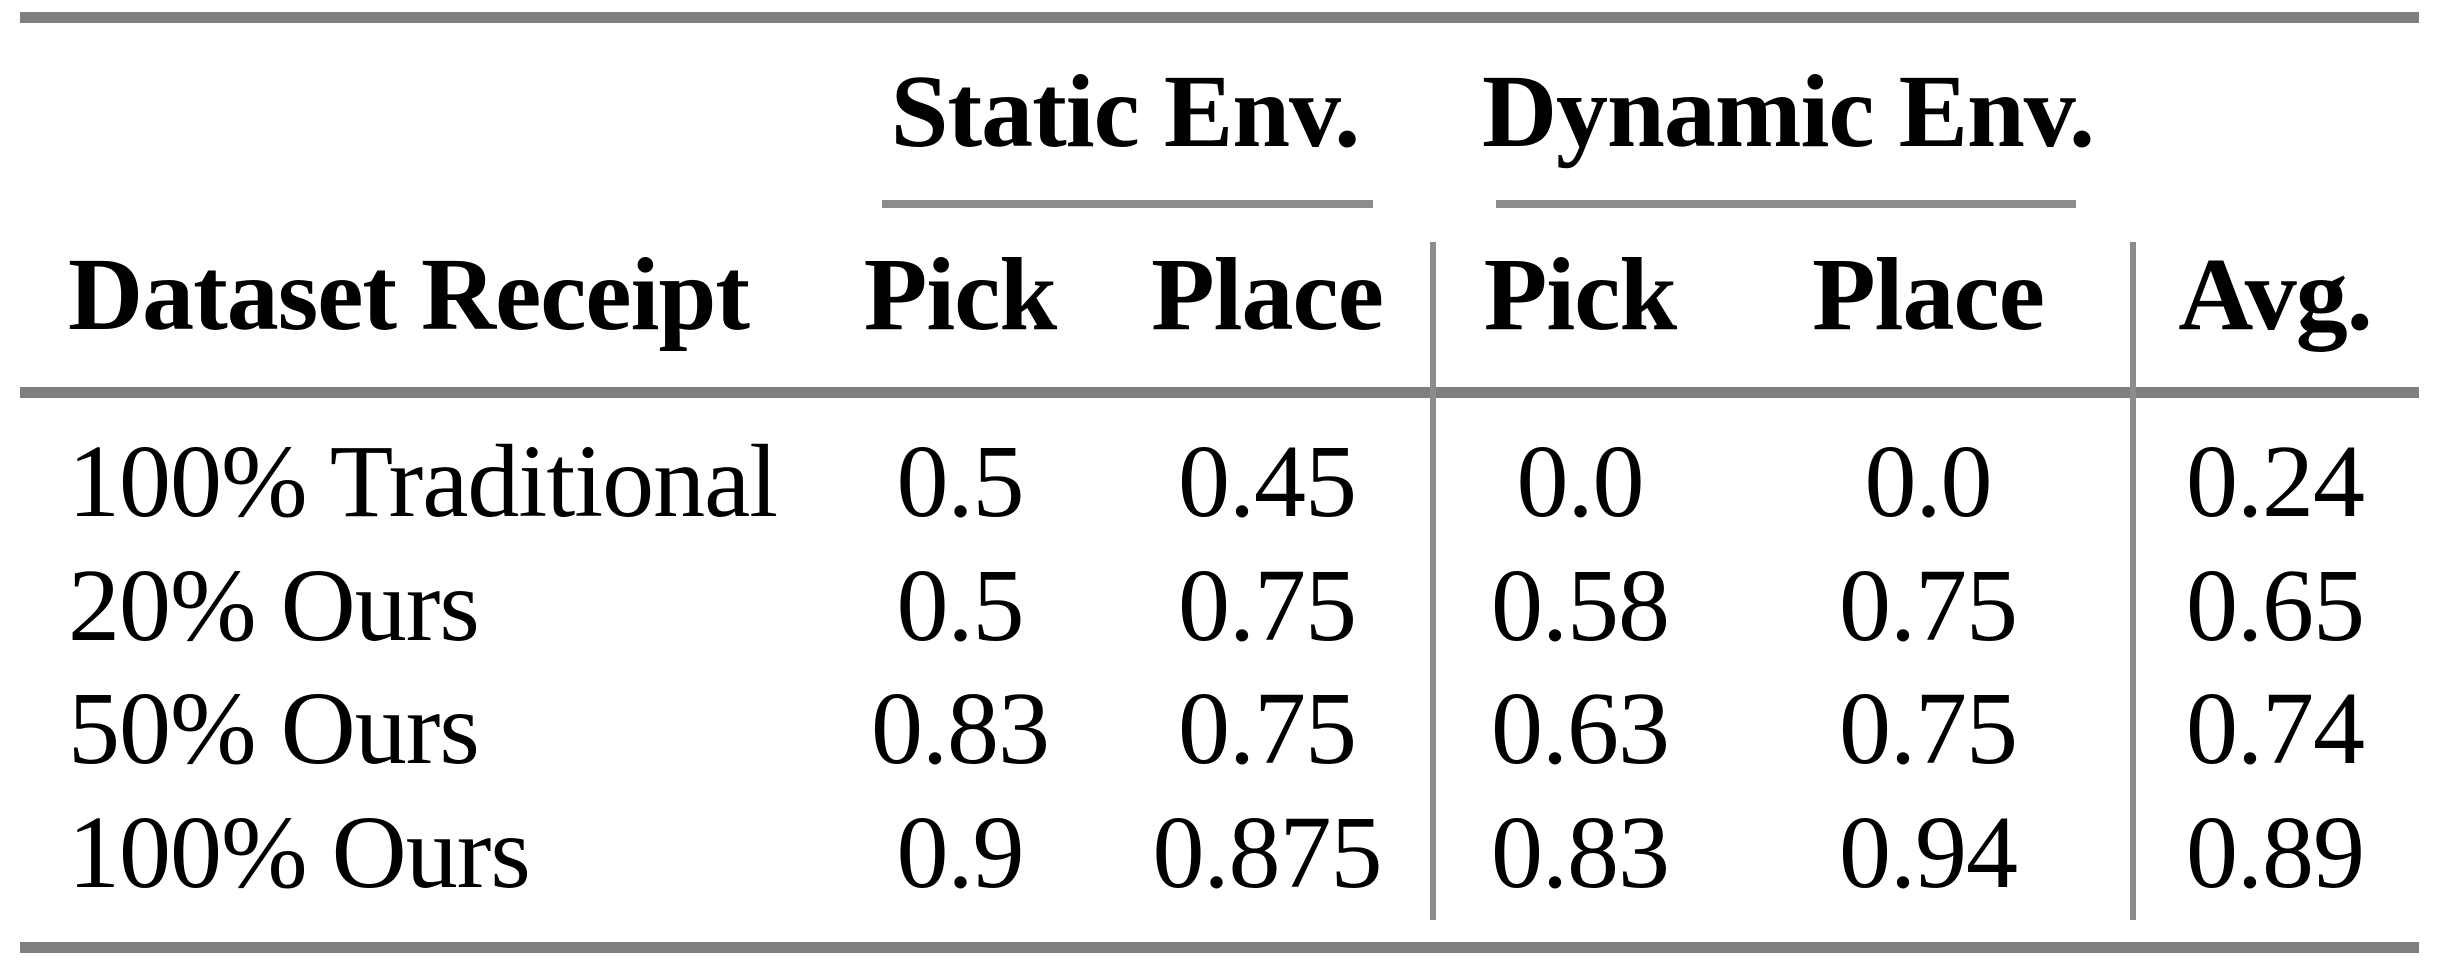 The height and width of the screenshot is (966, 2440). What do you see at coordinates (1219, 947) in the screenshot?
I see `bottom-rule` at bounding box center [1219, 947].